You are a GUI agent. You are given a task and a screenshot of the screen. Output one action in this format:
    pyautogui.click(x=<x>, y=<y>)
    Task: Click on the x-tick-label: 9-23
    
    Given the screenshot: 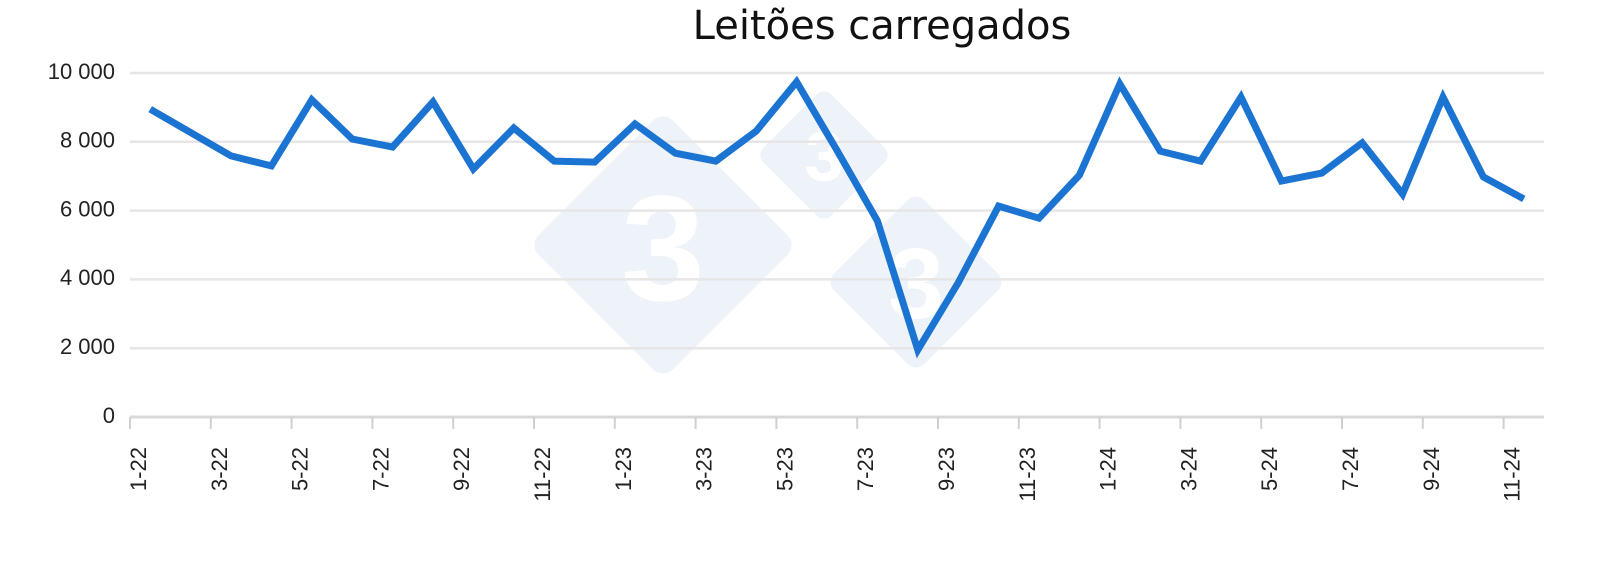 What is the action you would take?
    pyautogui.click(x=946, y=469)
    